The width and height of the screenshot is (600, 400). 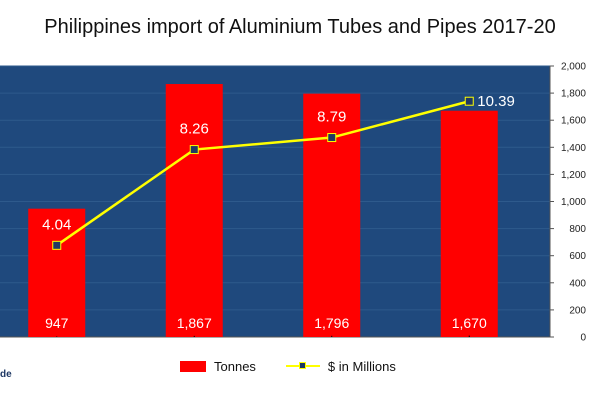 What do you see at coordinates (361, 366) in the screenshot?
I see `legend-label-usd: $ in Millions` at bounding box center [361, 366].